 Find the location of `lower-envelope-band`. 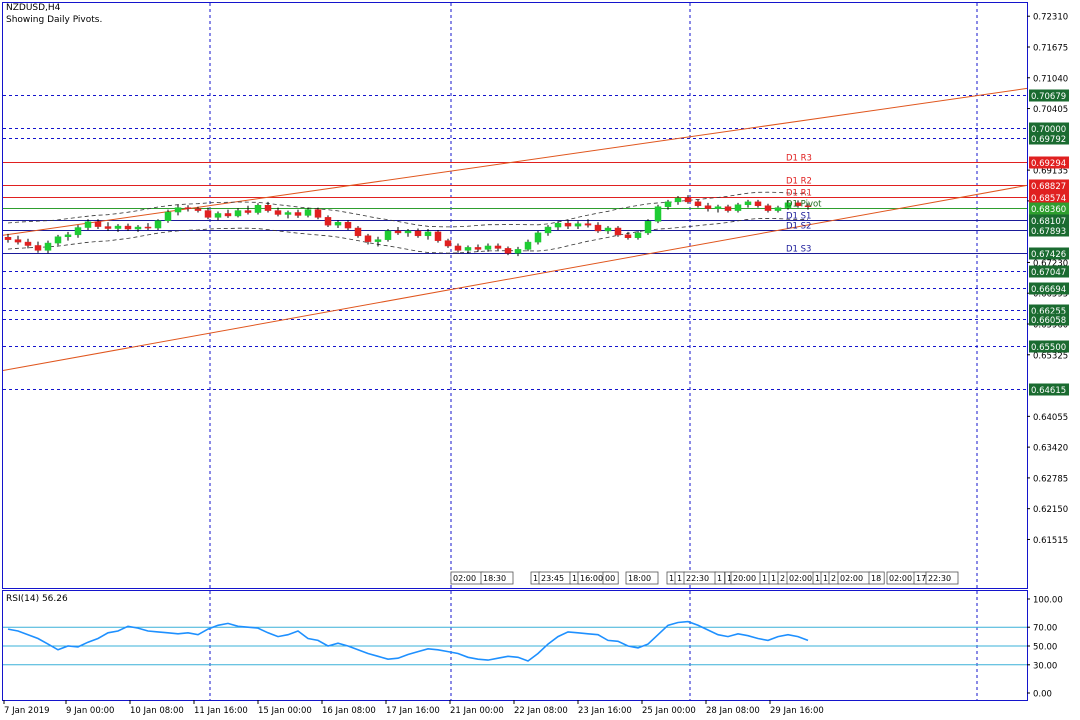

lower-envelope-band is located at coordinates (408, 235).